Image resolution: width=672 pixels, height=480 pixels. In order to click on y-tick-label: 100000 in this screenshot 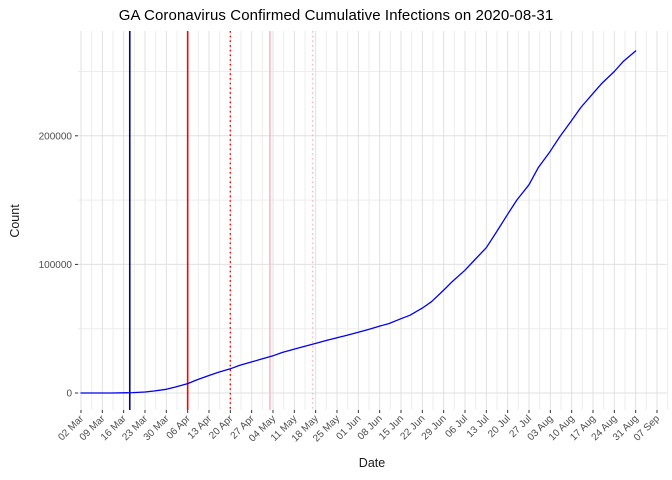, I will do `click(56, 265)`.